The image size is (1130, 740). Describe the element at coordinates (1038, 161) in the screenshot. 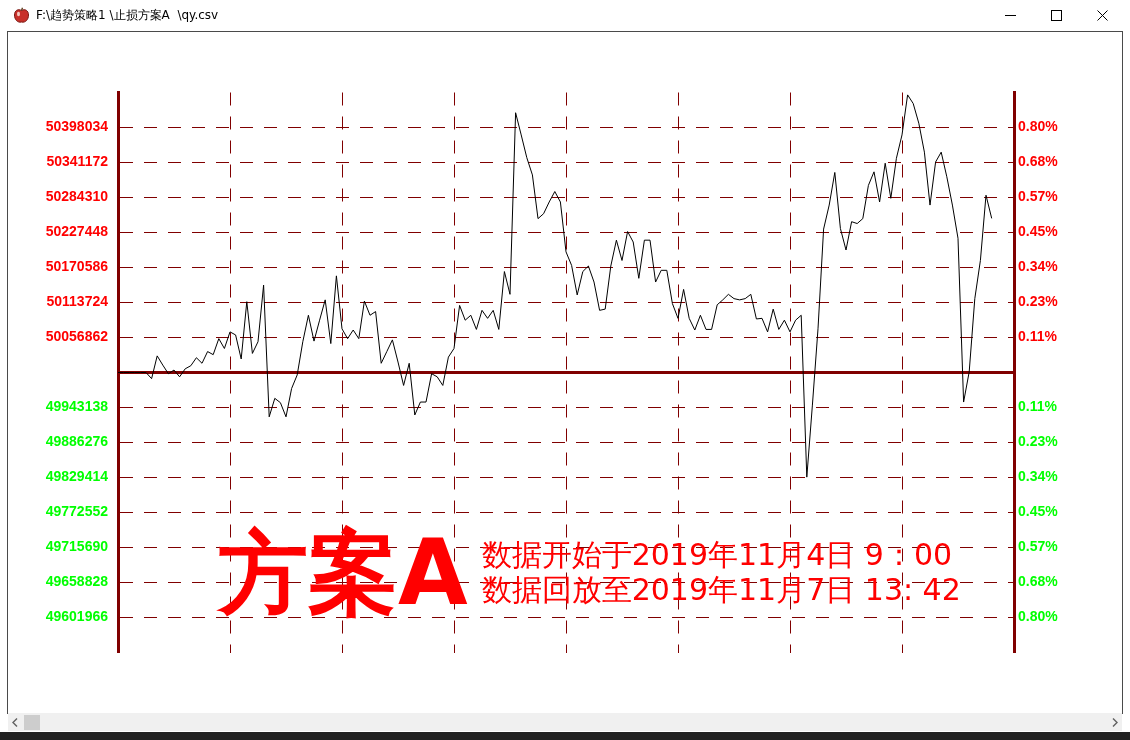

I see `y2-tick-label: 0.68%` at that location.